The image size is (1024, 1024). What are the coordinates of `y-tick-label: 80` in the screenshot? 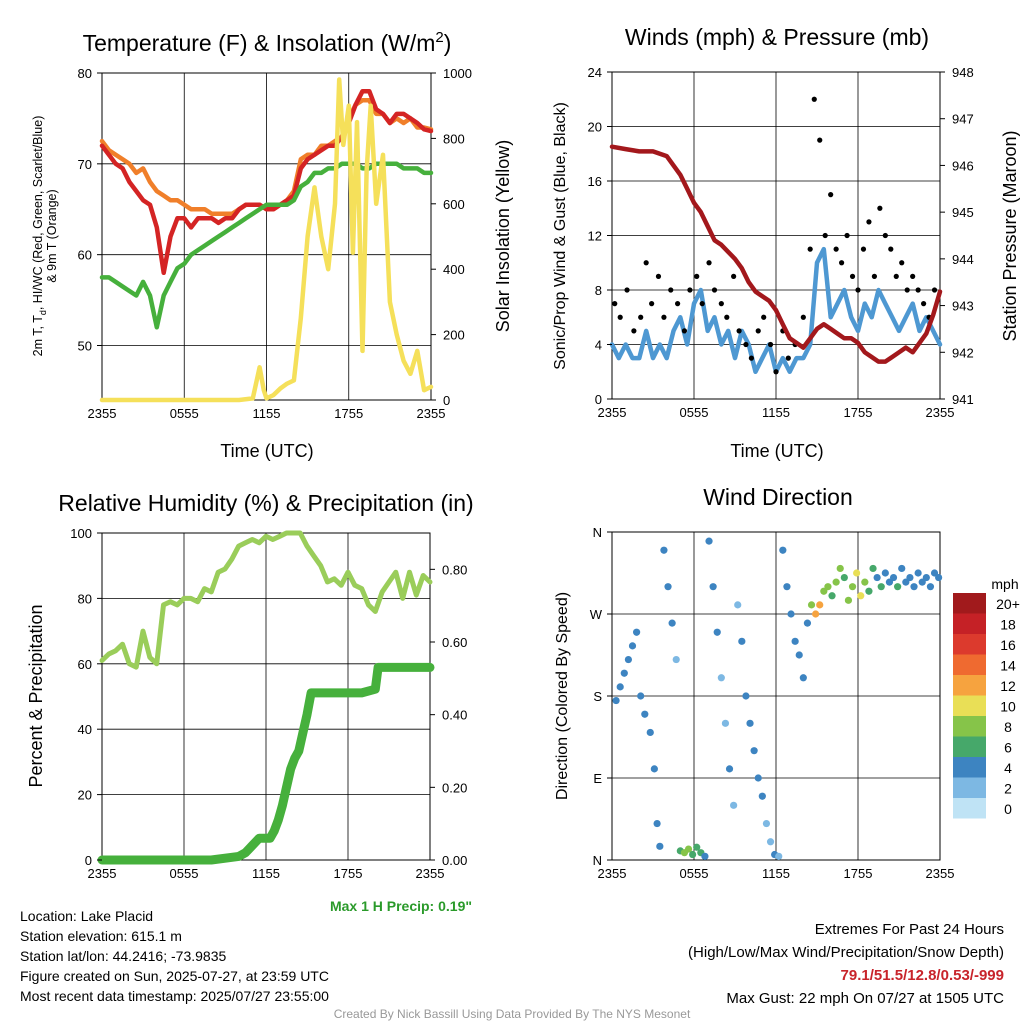 It's located at (85, 73).